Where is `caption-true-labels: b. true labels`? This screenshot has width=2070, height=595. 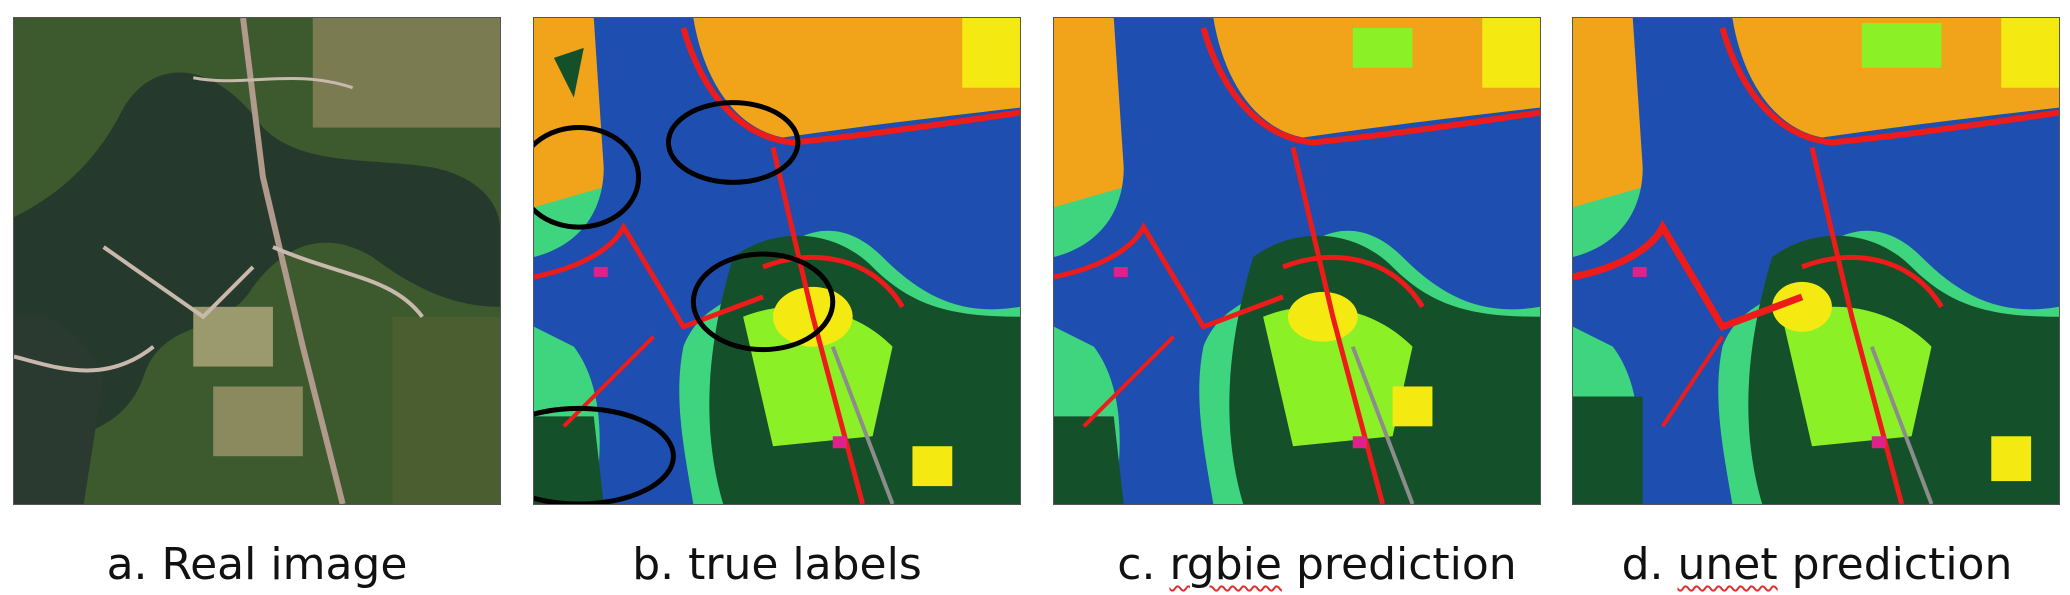 caption-true-labels: b. true labels is located at coordinates (777, 565).